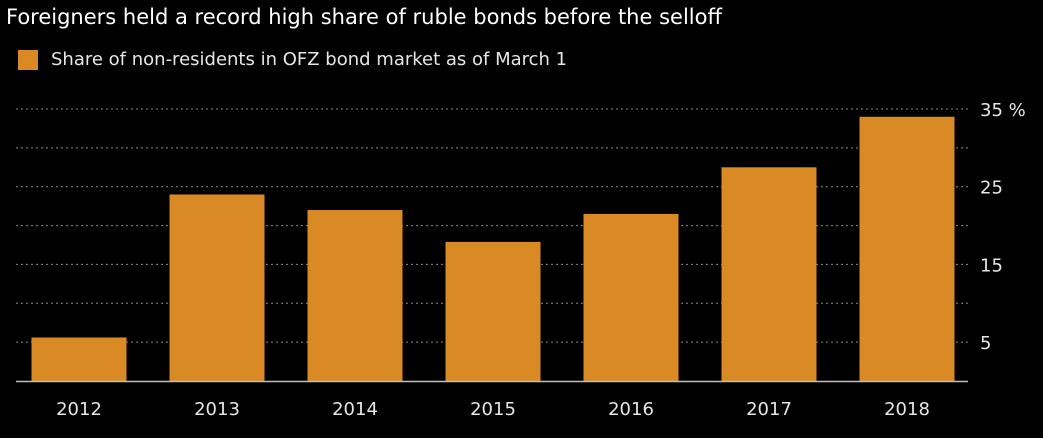 The width and height of the screenshot is (1043, 438). What do you see at coordinates (769, 274) in the screenshot?
I see `bar-2017` at bounding box center [769, 274].